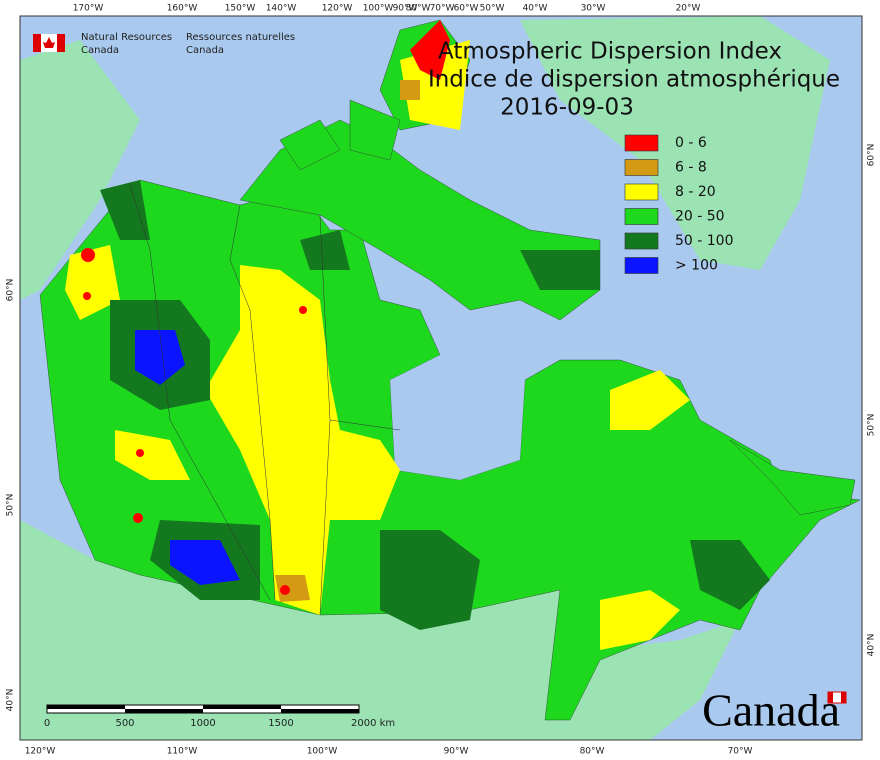 The height and width of the screenshot is (760, 880). What do you see at coordinates (696, 266) in the screenshot?
I see `legend-label: > 100` at bounding box center [696, 266].